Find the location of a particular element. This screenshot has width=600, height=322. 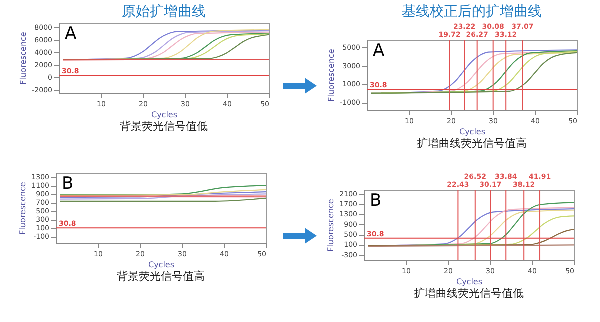

text: 背景荧光信号值低 is located at coordinates (164, 126).